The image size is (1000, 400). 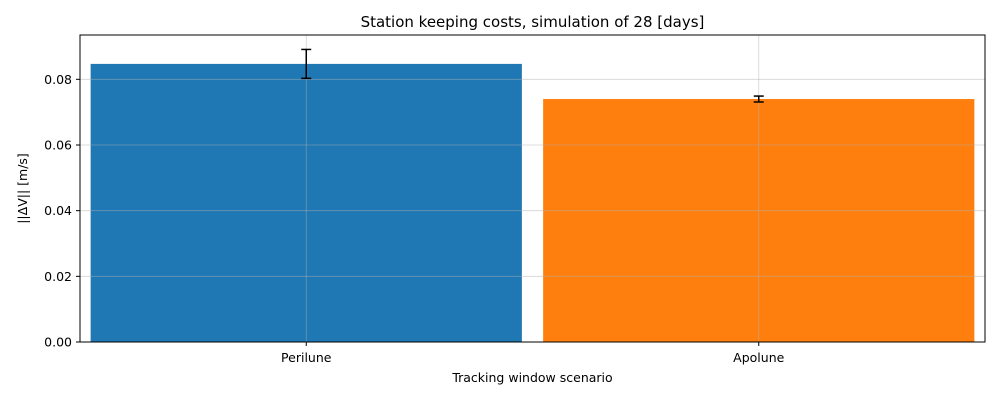 I want to click on y-tick-label: 0.08, so click(x=58, y=79).